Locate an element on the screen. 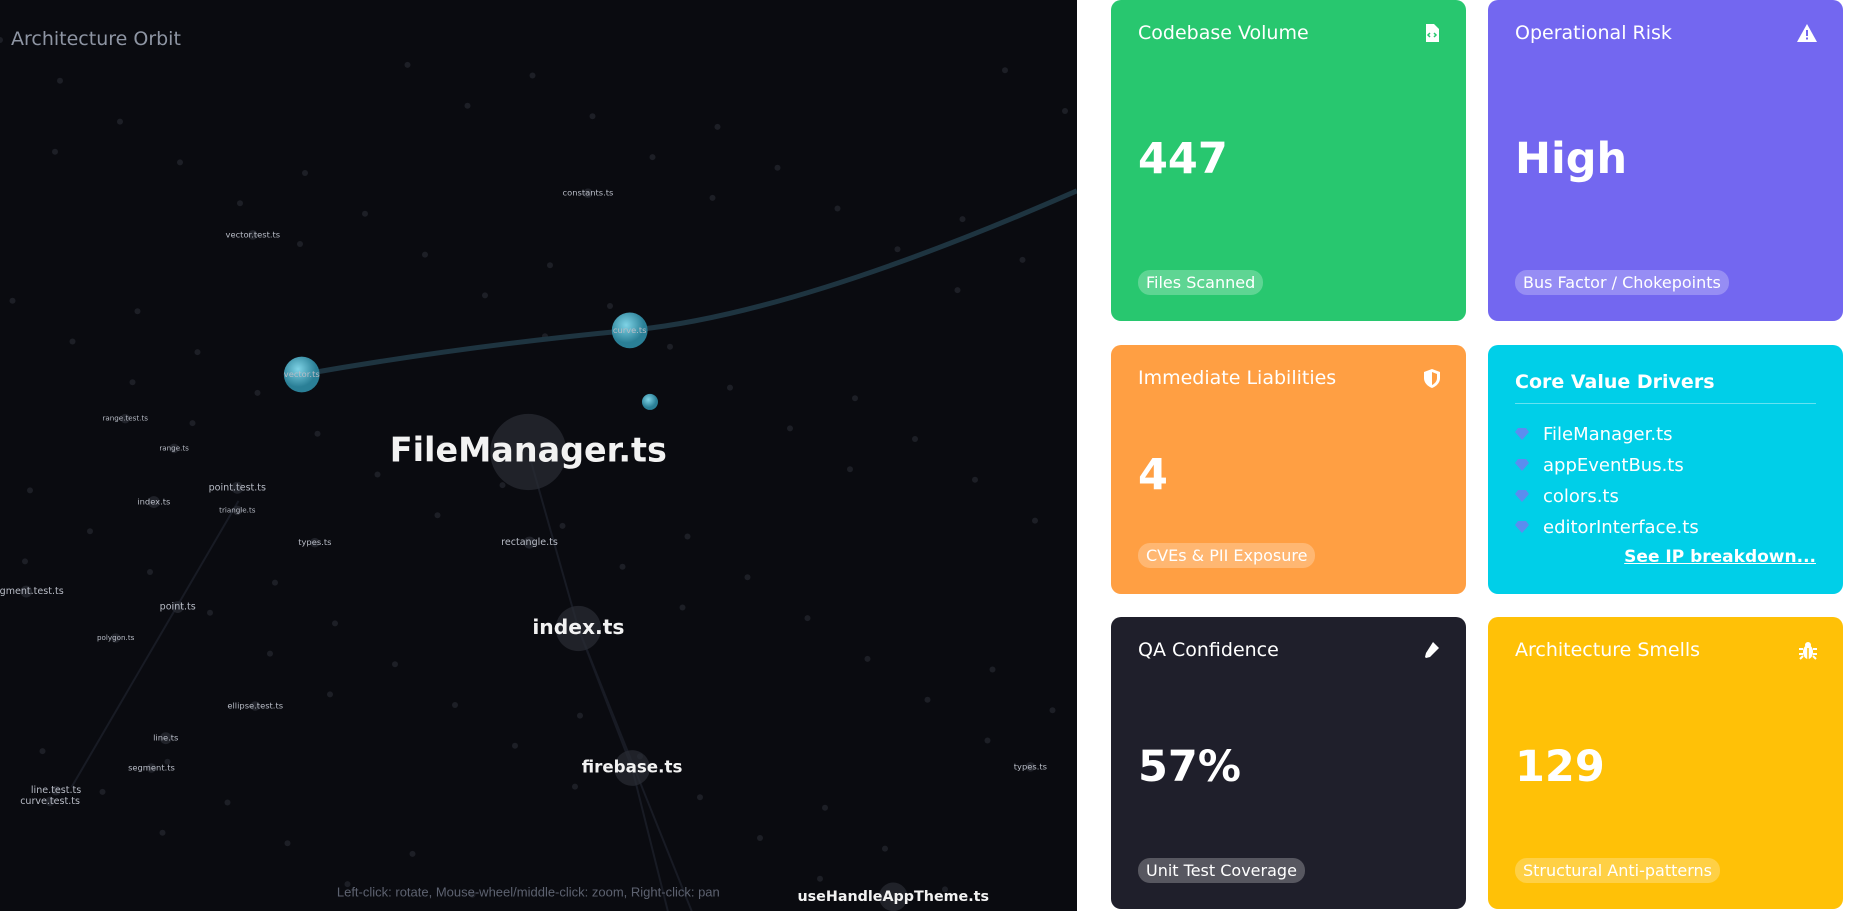 This screenshot has width=1870, height=911. node-label: index.ts is located at coordinates (153, 502).